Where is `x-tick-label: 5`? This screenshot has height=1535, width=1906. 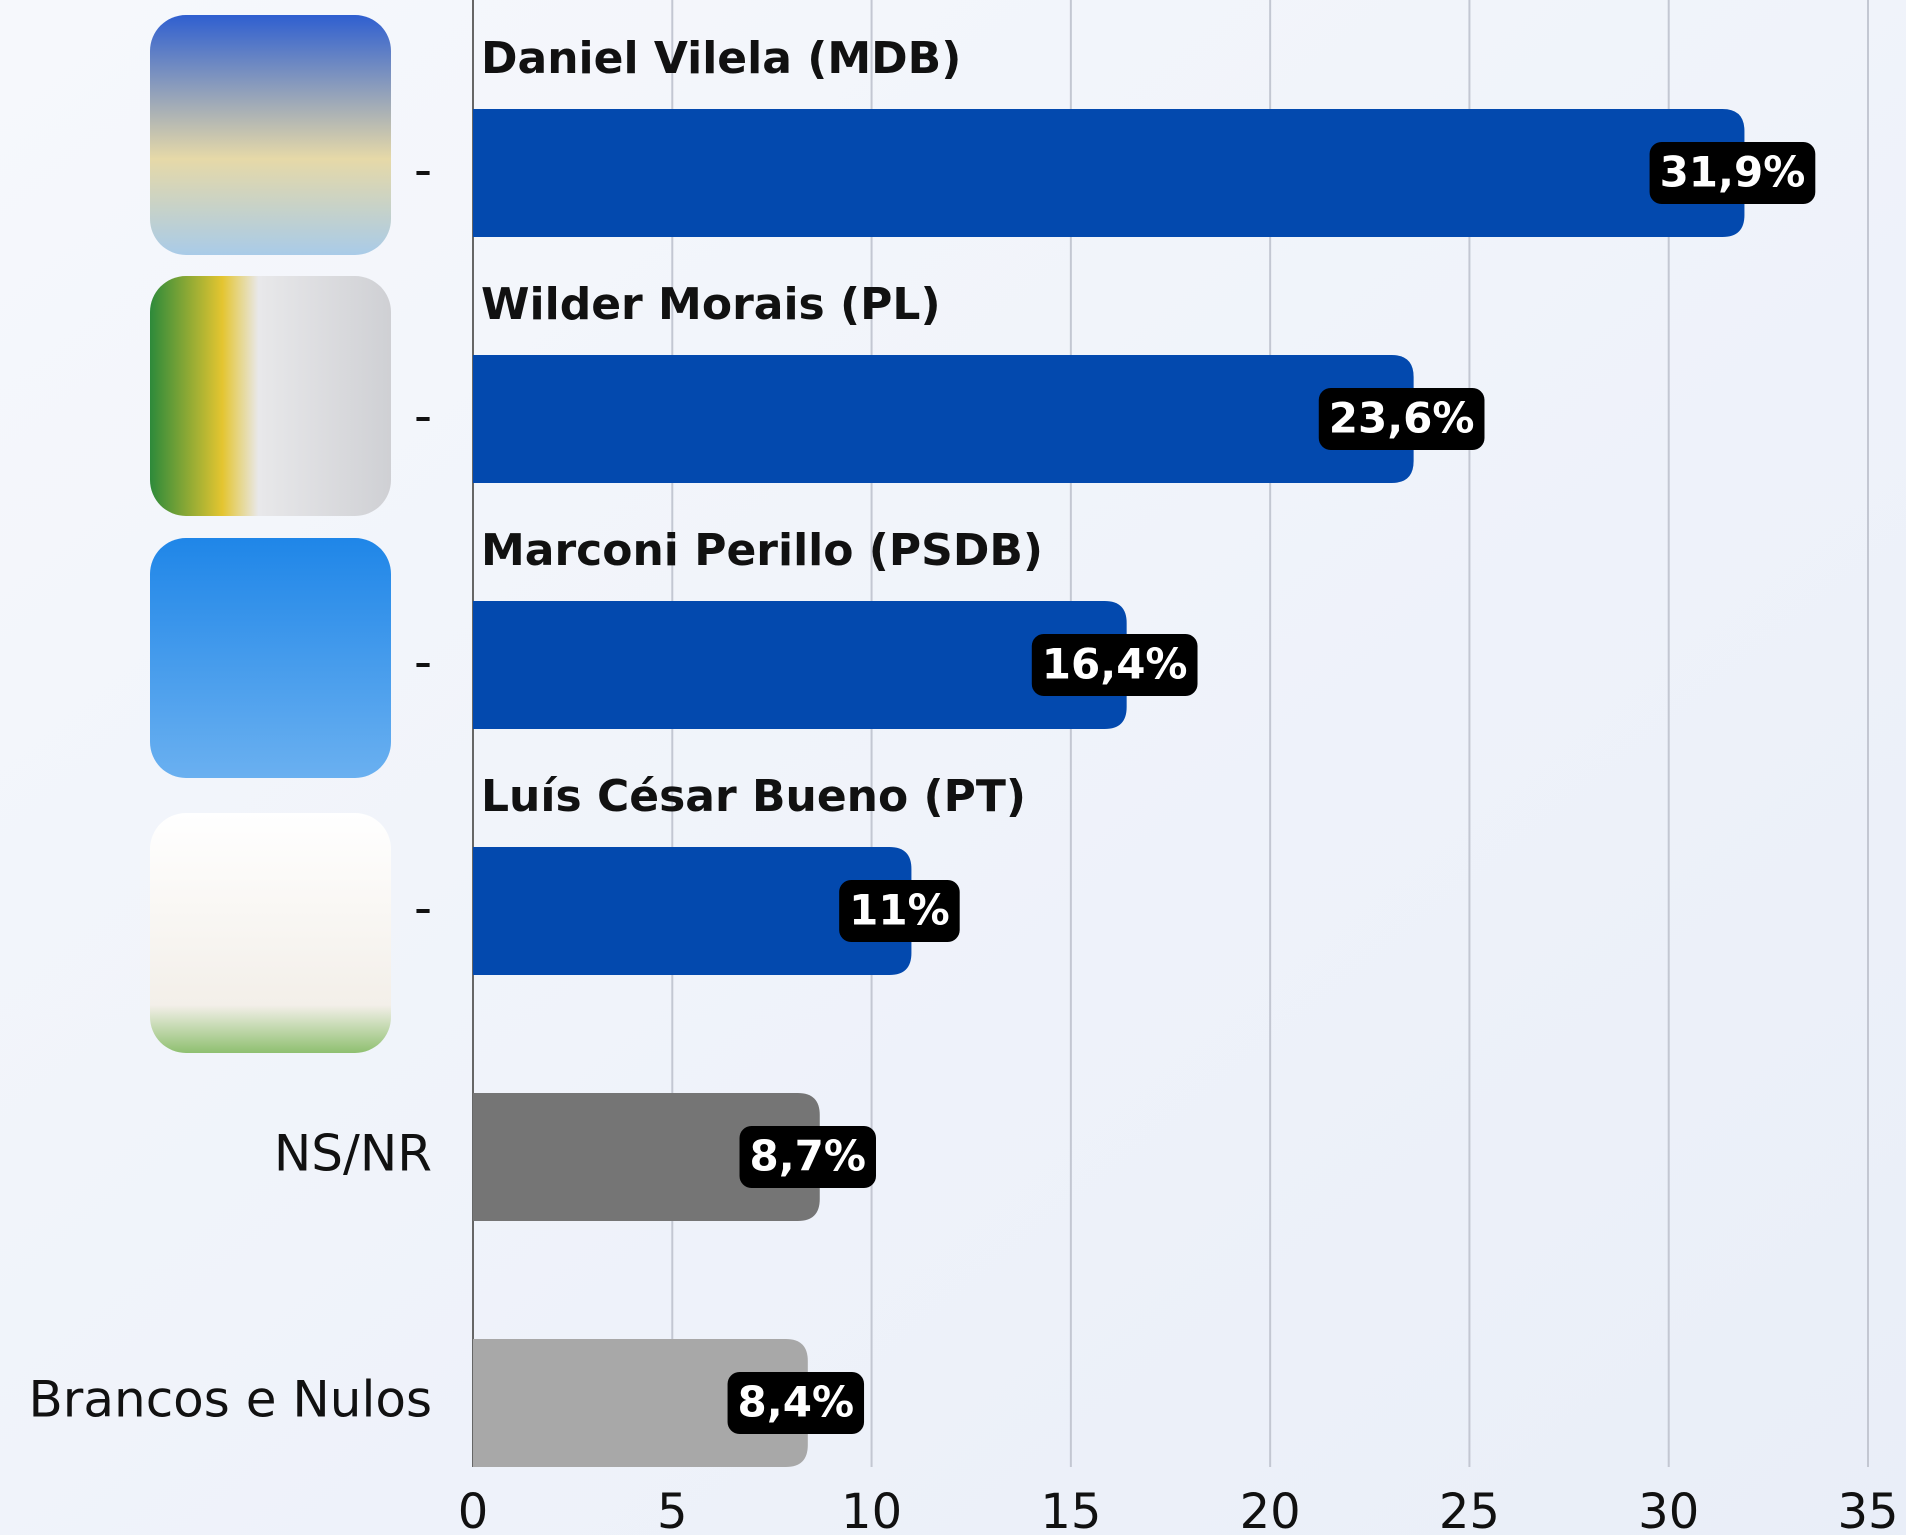
x-tick-label: 5 is located at coordinates (672, 1509).